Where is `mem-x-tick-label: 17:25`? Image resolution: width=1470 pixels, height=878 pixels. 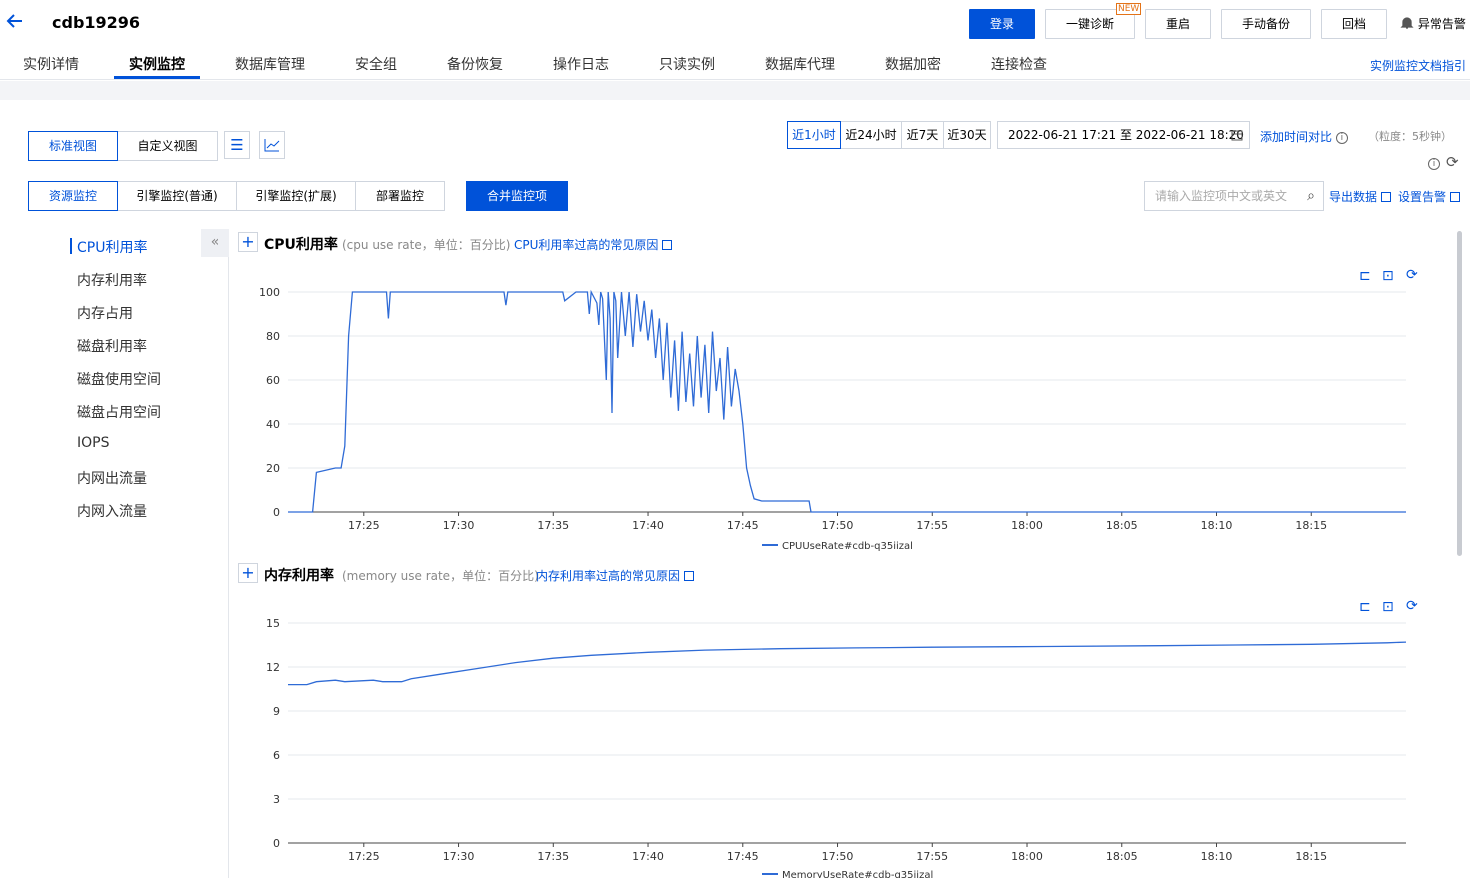
mem-x-tick-label: 17:25 is located at coordinates (364, 856).